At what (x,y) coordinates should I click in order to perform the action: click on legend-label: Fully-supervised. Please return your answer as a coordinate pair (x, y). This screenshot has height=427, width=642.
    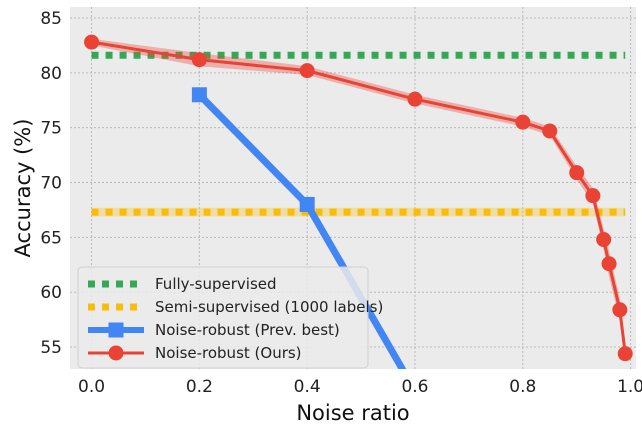
    Looking at the image, I should click on (216, 284).